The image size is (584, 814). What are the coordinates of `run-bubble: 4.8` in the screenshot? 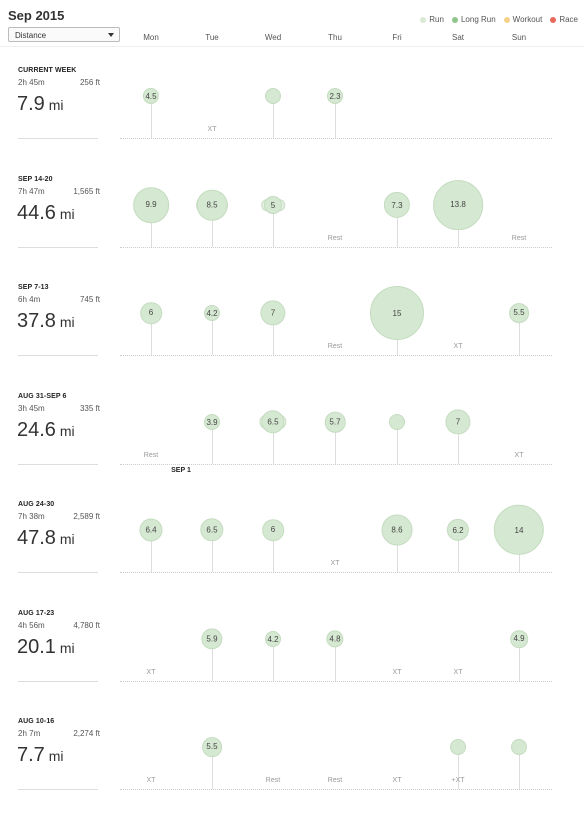 It's located at (335, 639).